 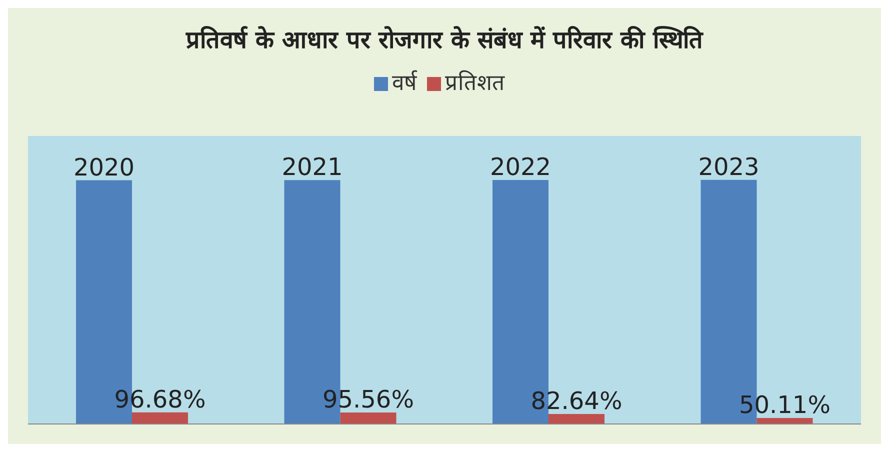 I want to click on data-label: 2021, so click(x=312, y=167).